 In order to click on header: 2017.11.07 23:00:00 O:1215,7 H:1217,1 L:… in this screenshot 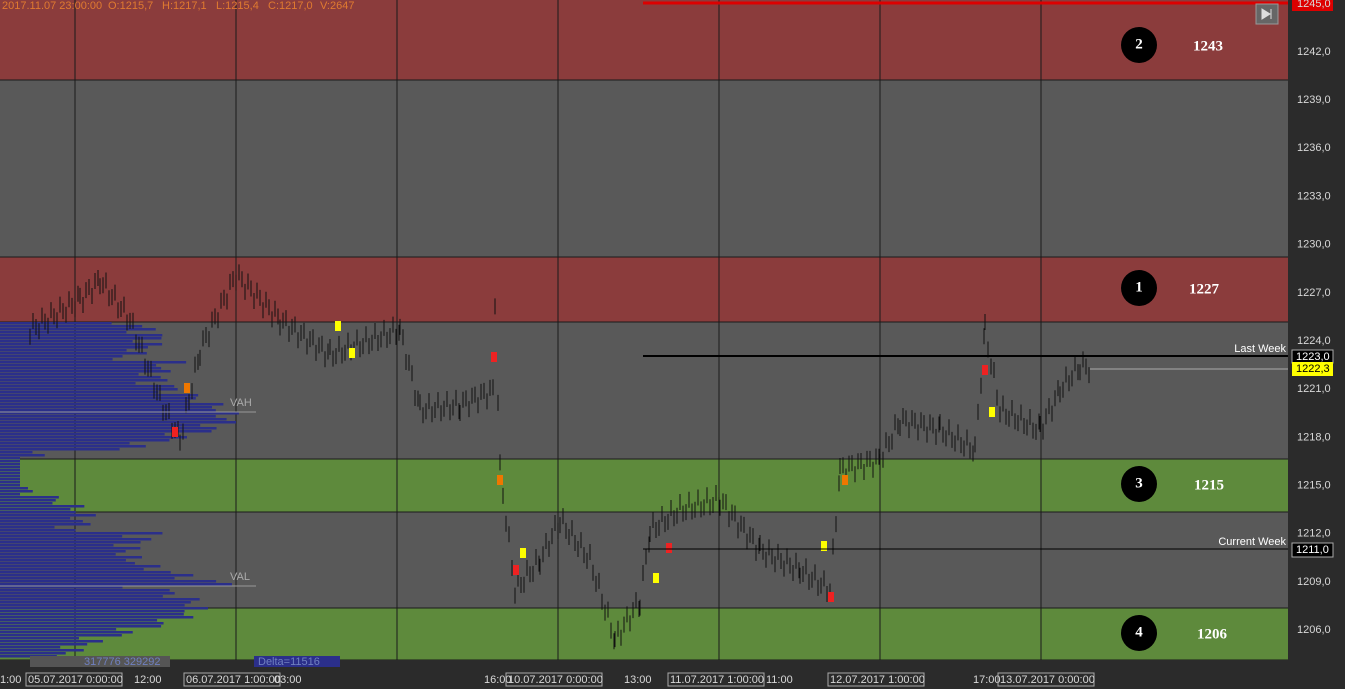, I will do `click(178, 6)`.